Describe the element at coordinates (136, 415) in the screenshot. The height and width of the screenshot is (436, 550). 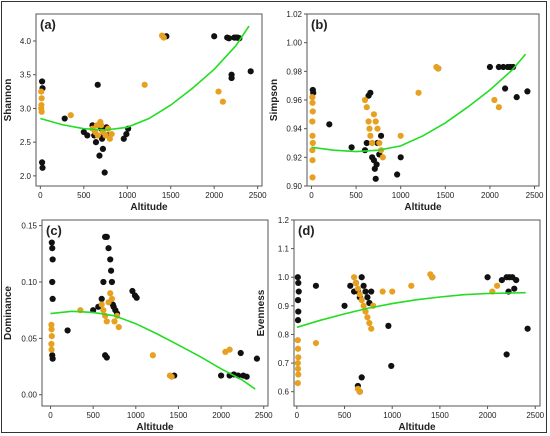
I see `x-tick-label: 1000` at that location.